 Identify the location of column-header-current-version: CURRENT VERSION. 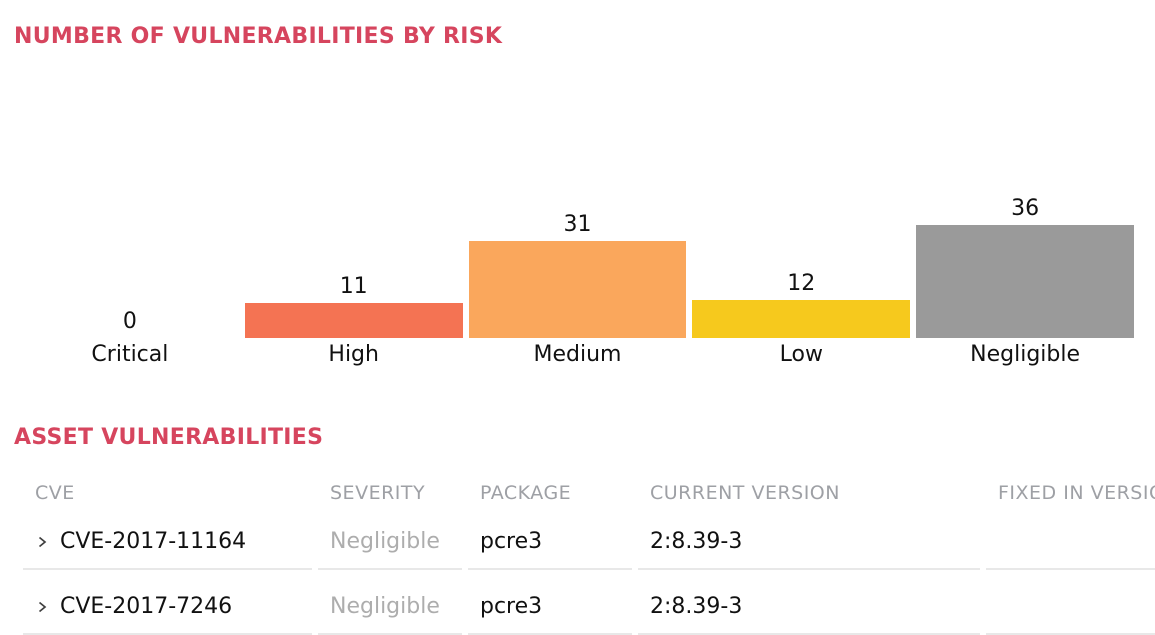
(745, 492).